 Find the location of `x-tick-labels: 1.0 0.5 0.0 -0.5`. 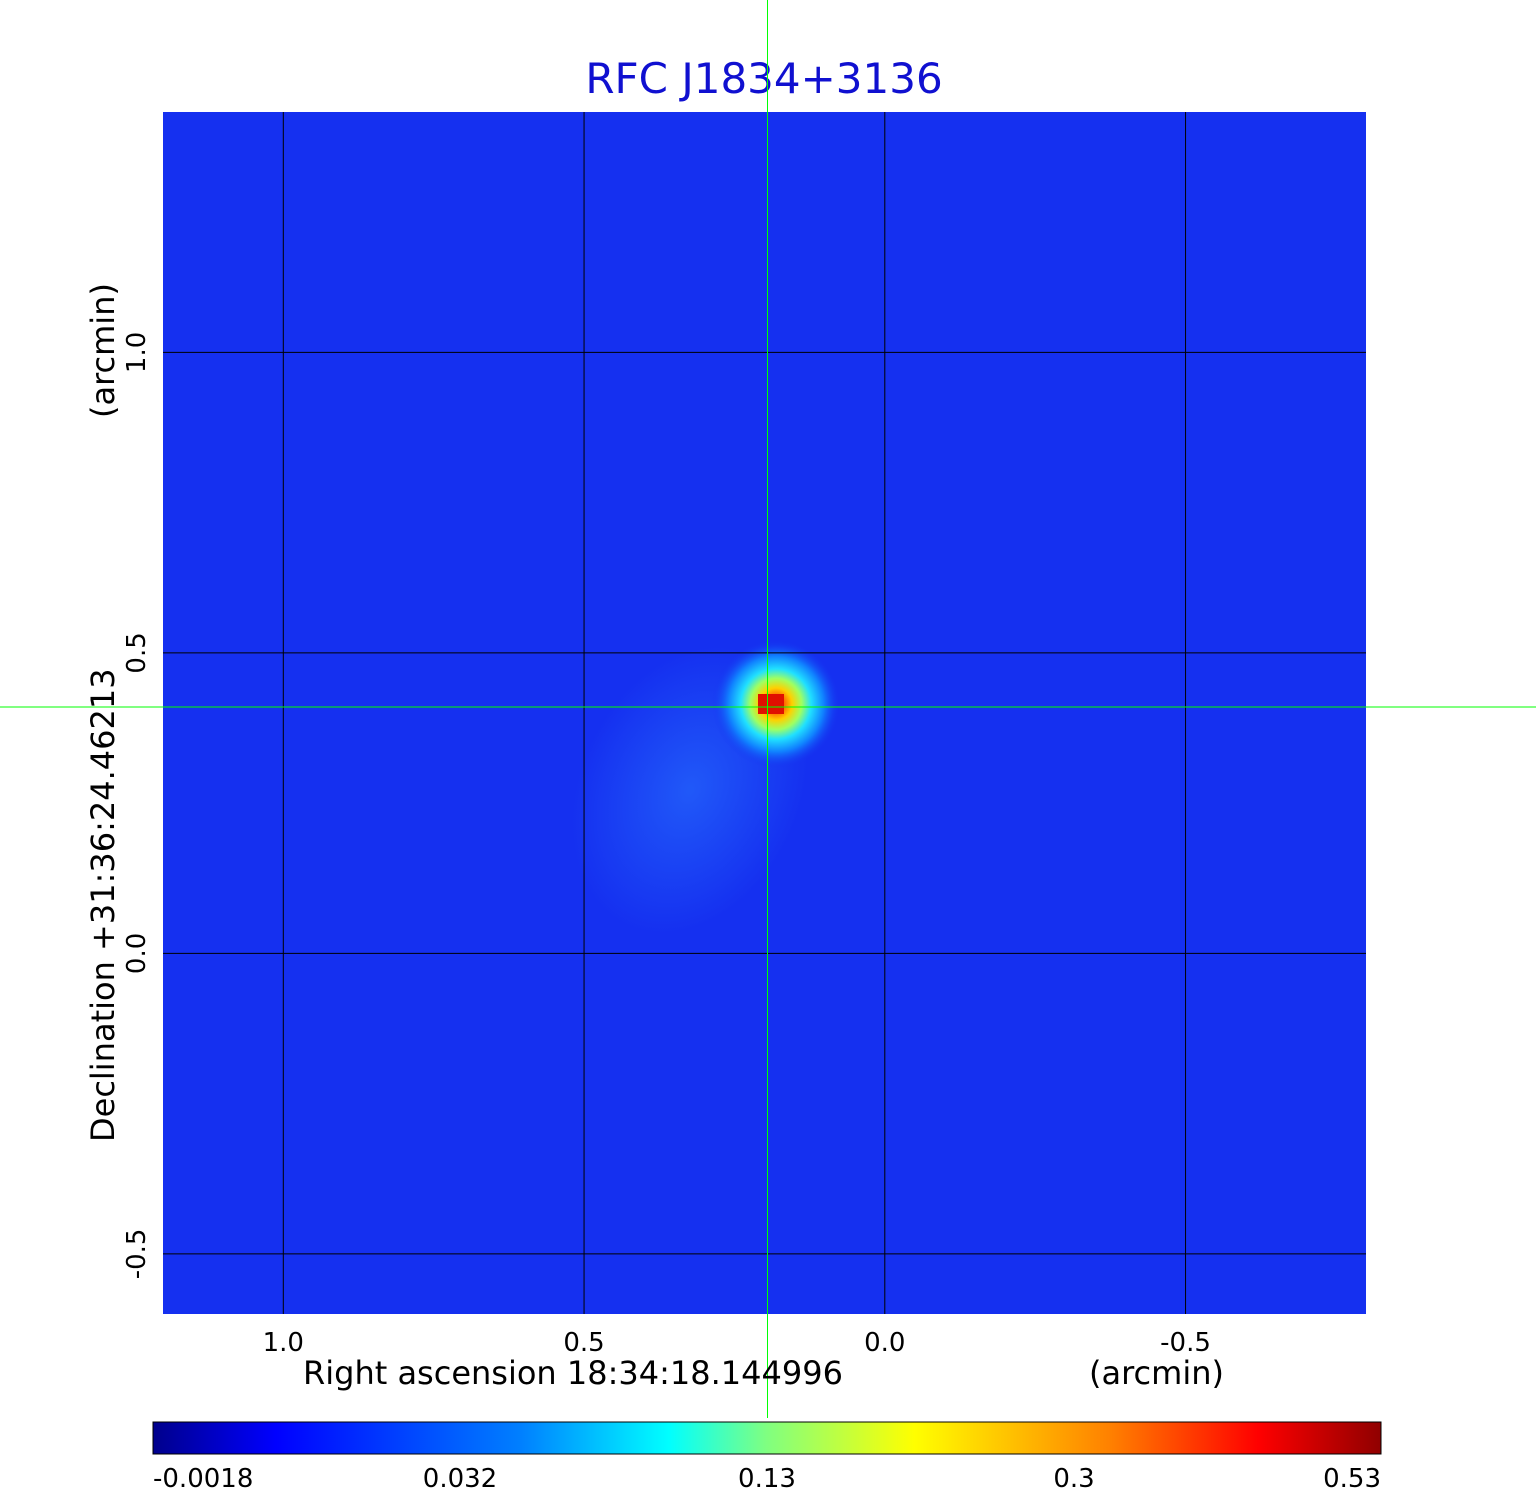

x-tick-labels: 1.0 0.5 0.0 -0.5 is located at coordinates (737, 1343).